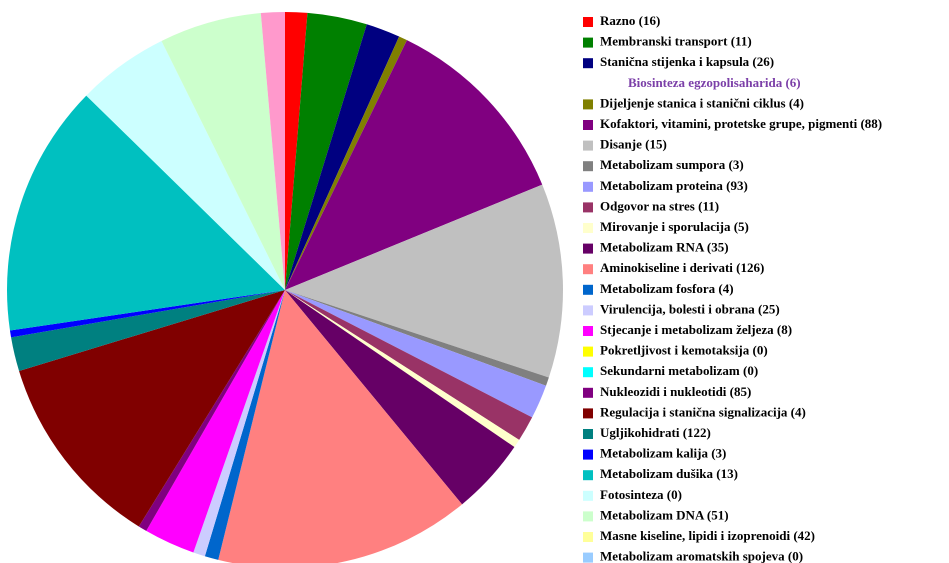  Describe the element at coordinates (669, 473) in the screenshot. I see `legend-label: Metabolizam dušika (13)` at that location.